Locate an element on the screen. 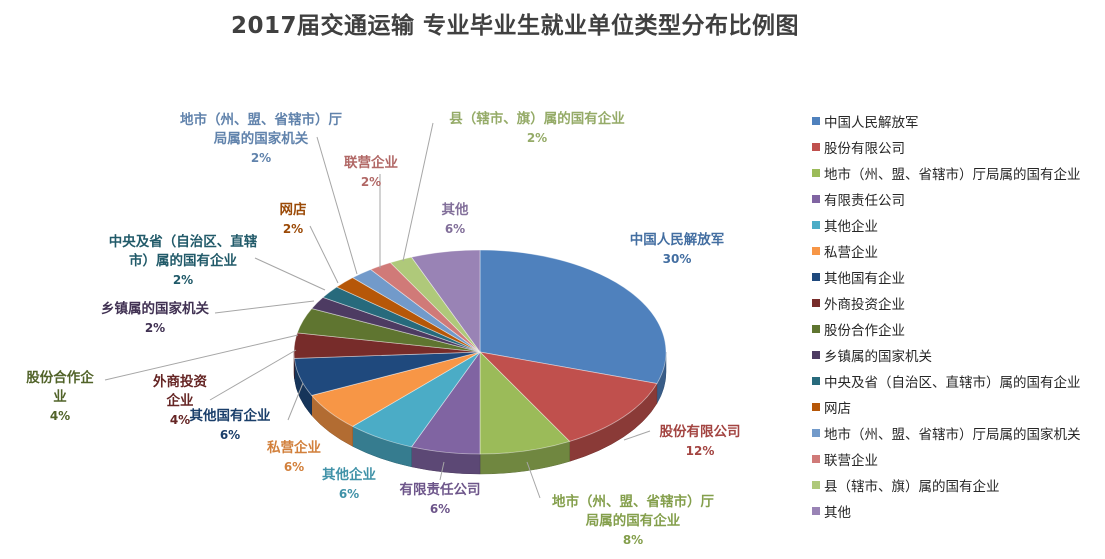 The image size is (1105, 559). legend-item-9: 股份合作企业 is located at coordinates (957, 329).